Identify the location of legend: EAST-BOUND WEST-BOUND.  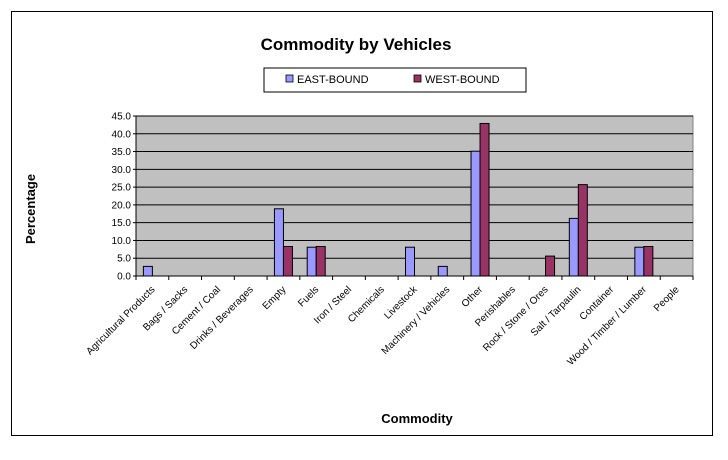
(395, 80).